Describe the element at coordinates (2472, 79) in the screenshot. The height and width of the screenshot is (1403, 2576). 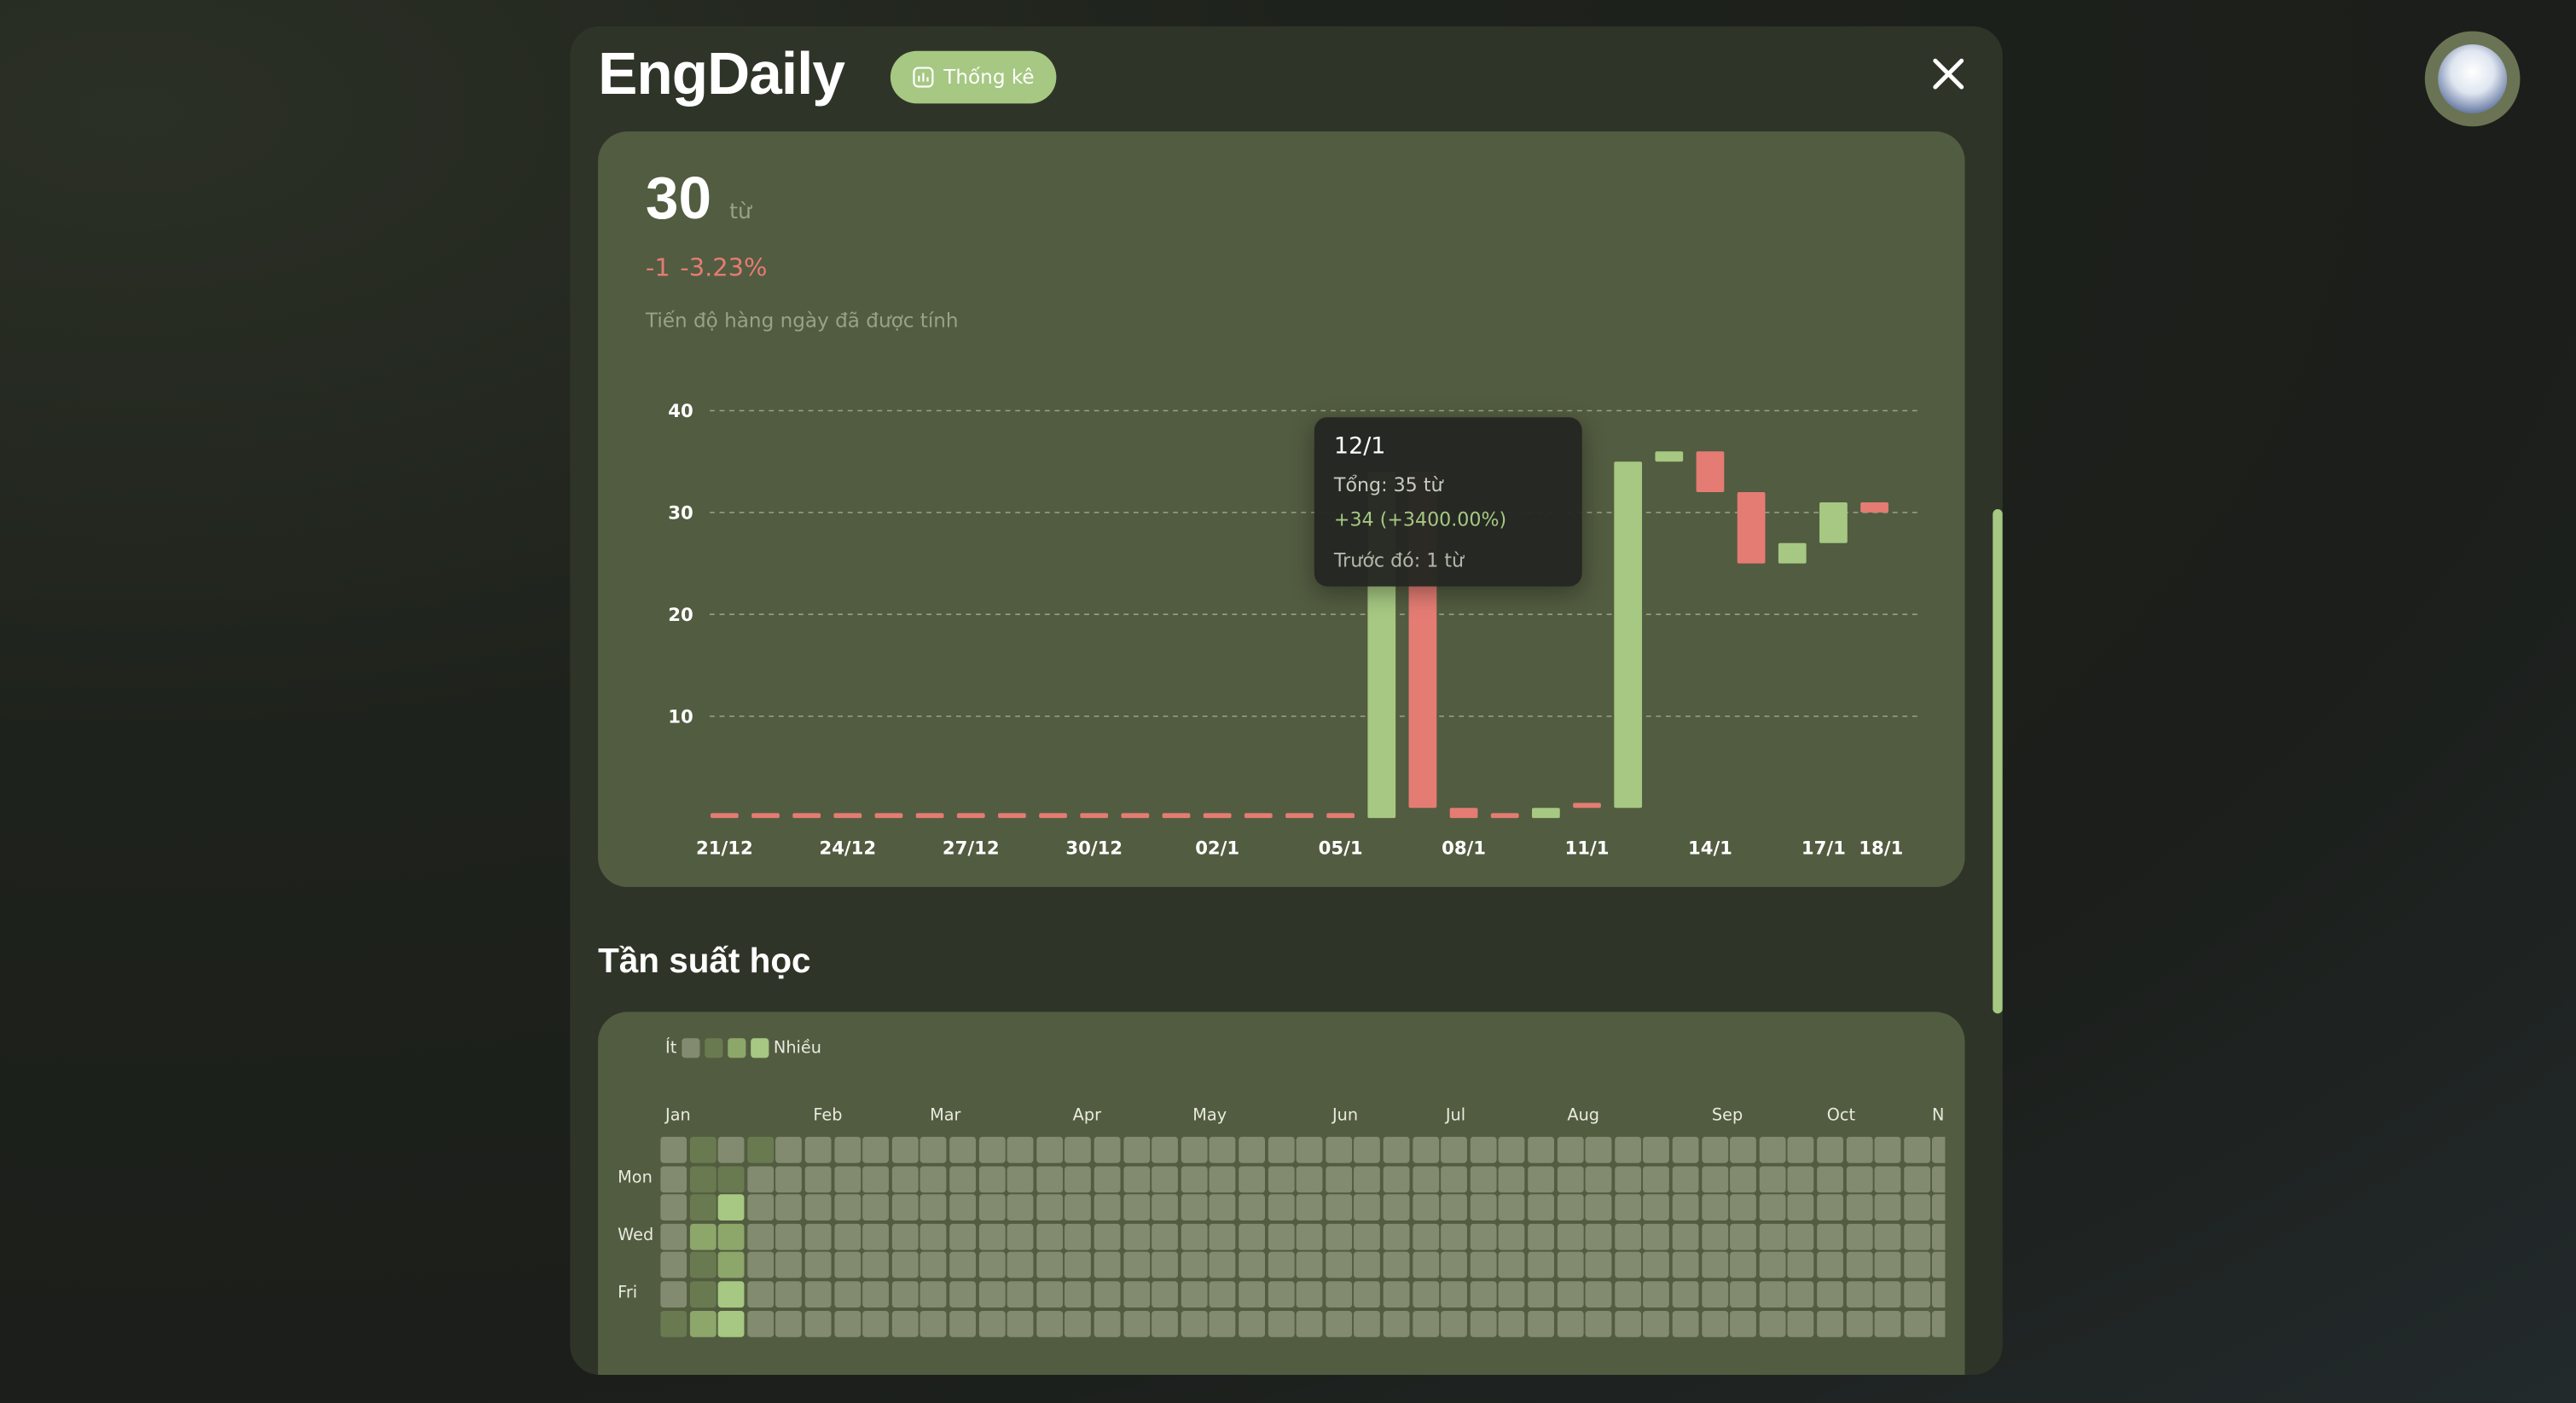
I see `avatar` at that location.